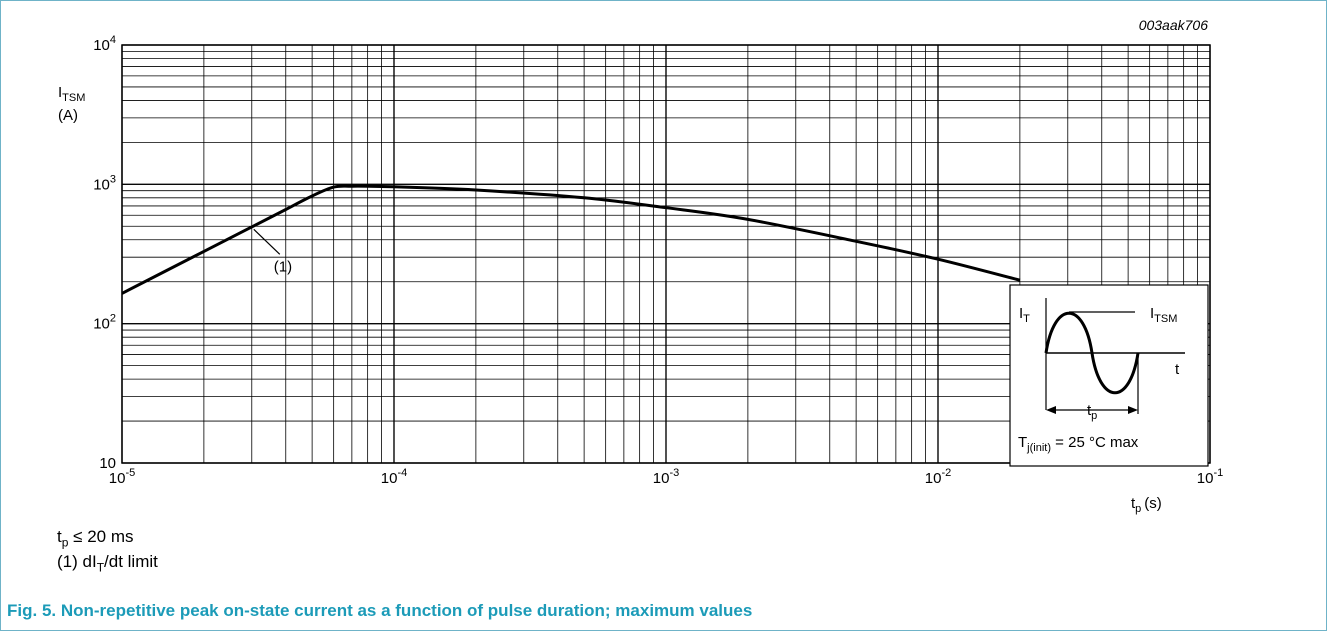 The height and width of the screenshot is (631, 1327). What do you see at coordinates (402, 473) in the screenshot?
I see `x-tick-exponent: -4` at bounding box center [402, 473].